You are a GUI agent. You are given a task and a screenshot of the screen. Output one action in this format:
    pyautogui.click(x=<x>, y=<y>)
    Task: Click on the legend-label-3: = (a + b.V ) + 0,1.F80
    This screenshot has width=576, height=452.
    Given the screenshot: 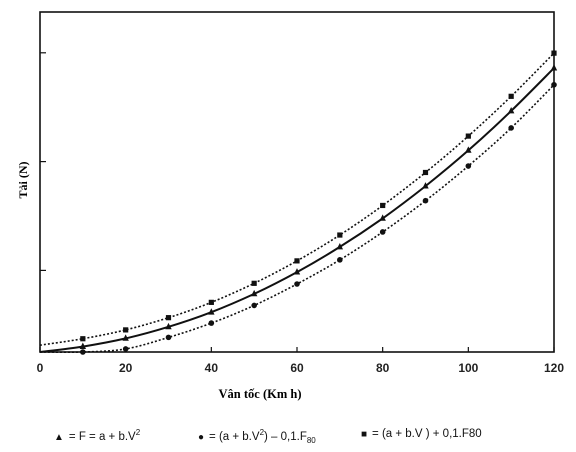 What is the action you would take?
    pyautogui.click(x=427, y=434)
    